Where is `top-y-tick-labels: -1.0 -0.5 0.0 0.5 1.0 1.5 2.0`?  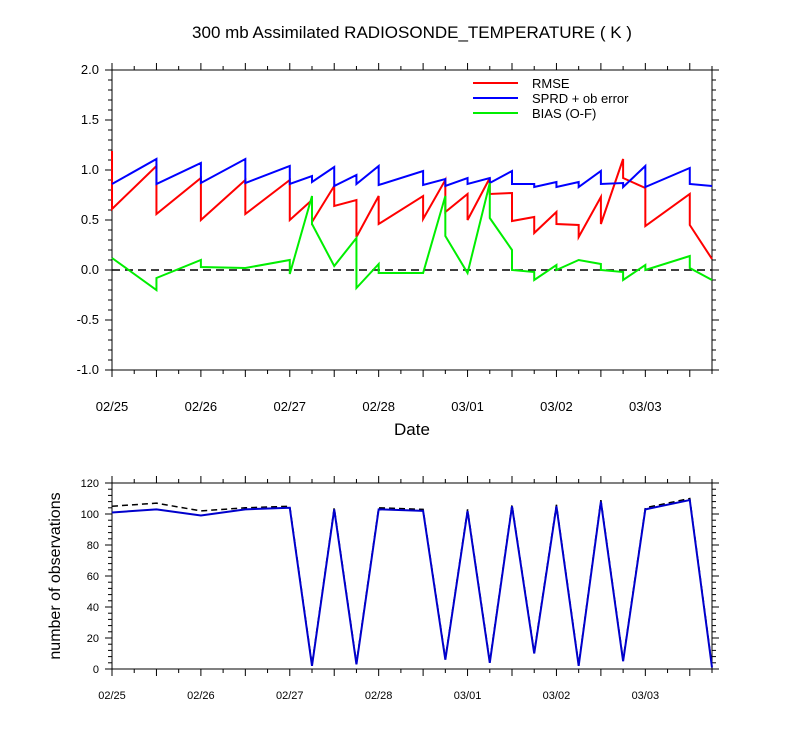 top-y-tick-labels: -1.0 -0.5 0.0 0.5 1.0 1.5 2.0 is located at coordinates (88, 219).